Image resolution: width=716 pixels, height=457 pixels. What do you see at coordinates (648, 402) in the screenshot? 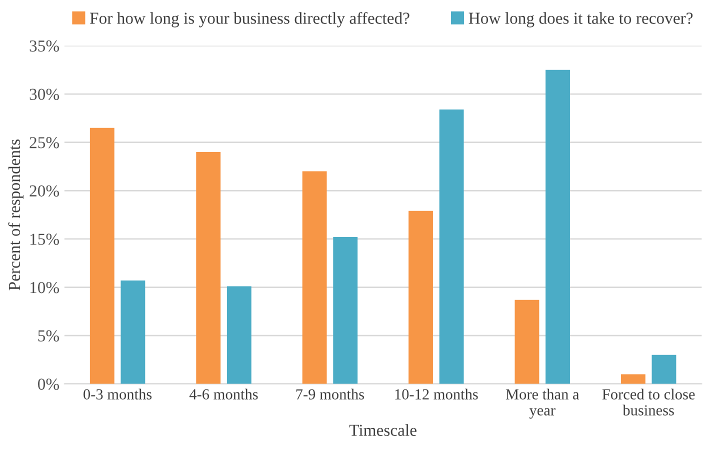
I see `x-tick-label: Forced to close business` at bounding box center [648, 402].